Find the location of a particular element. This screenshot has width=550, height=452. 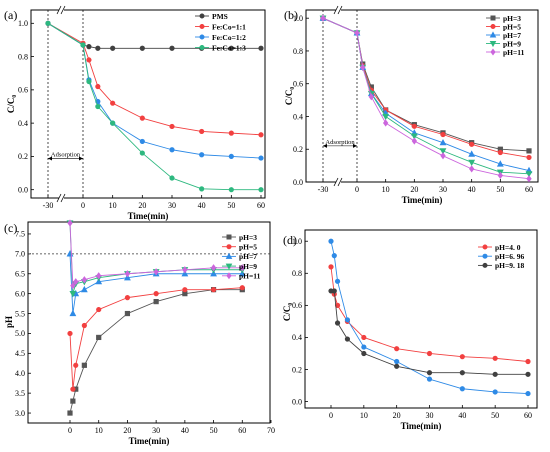

legend-label: Fe:Co=1:2 is located at coordinates (229, 37).